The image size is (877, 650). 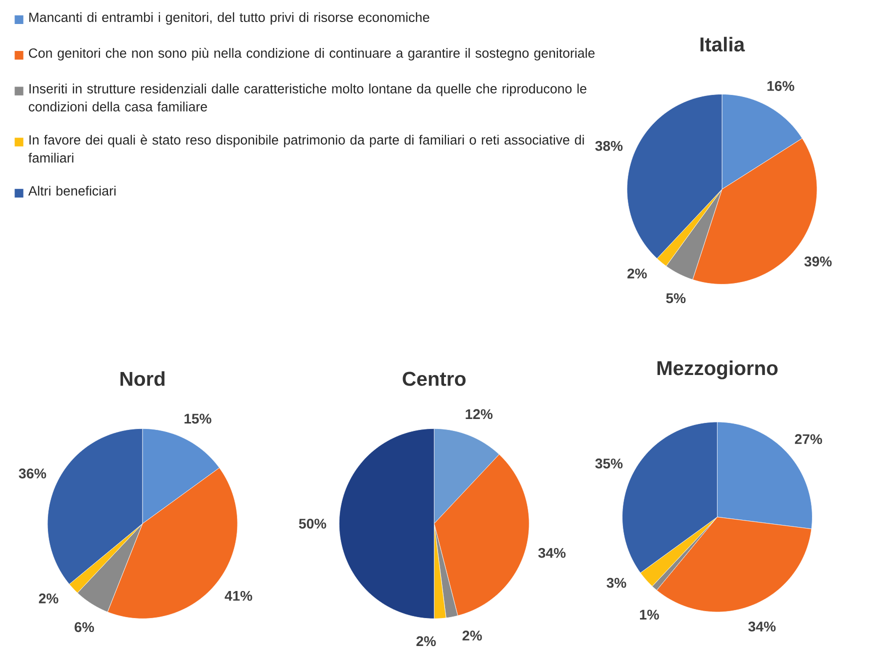 I want to click on legend-label: In favore dei quali è stato reso disponibile patrimonio da parte di familiari o reti associative di familiari, so click(x=306, y=148).